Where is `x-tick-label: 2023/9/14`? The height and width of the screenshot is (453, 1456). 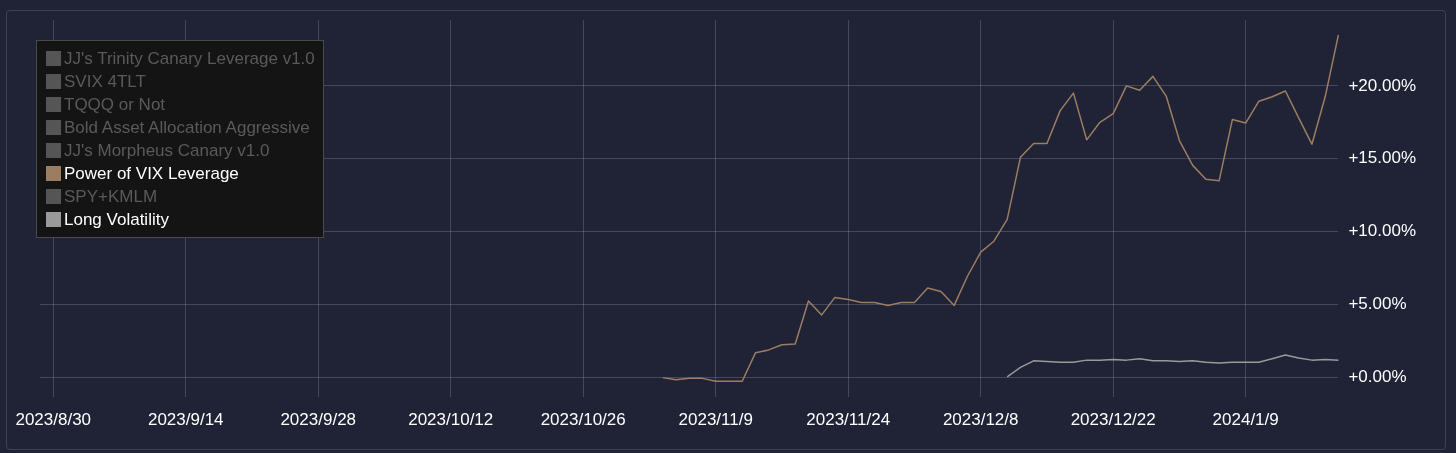
x-tick-label: 2023/9/14 is located at coordinates (185, 420).